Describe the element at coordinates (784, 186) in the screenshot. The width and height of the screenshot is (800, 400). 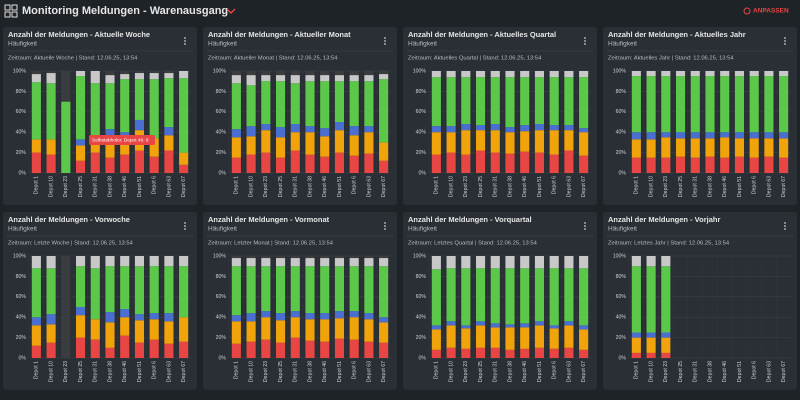
I see `x-tick-label: Depot 67` at that location.